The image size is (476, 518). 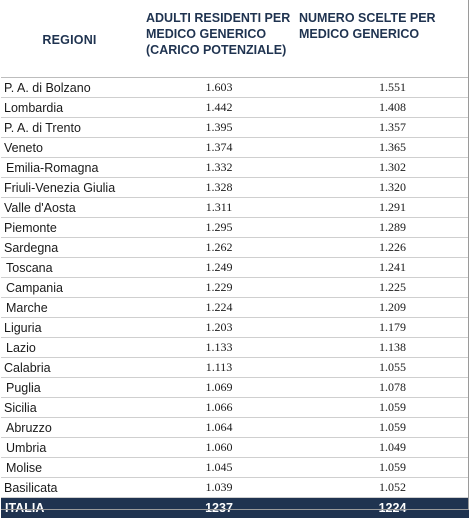 What do you see at coordinates (69, 428) in the screenshot?
I see `region-cell: Abruzzo` at bounding box center [69, 428].